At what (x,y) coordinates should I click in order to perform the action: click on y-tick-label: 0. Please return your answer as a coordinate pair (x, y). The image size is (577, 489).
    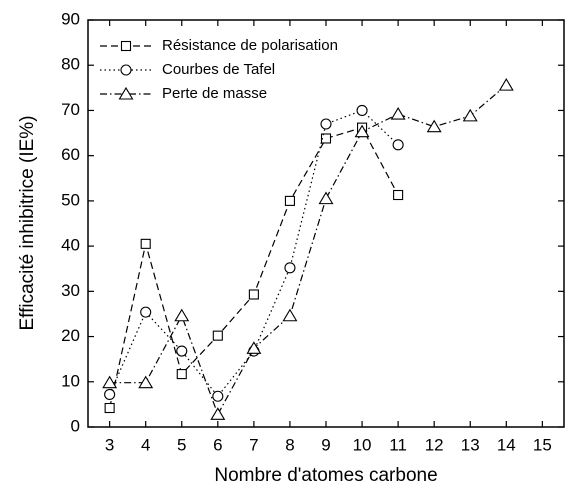
    Looking at the image, I should click on (75, 425).